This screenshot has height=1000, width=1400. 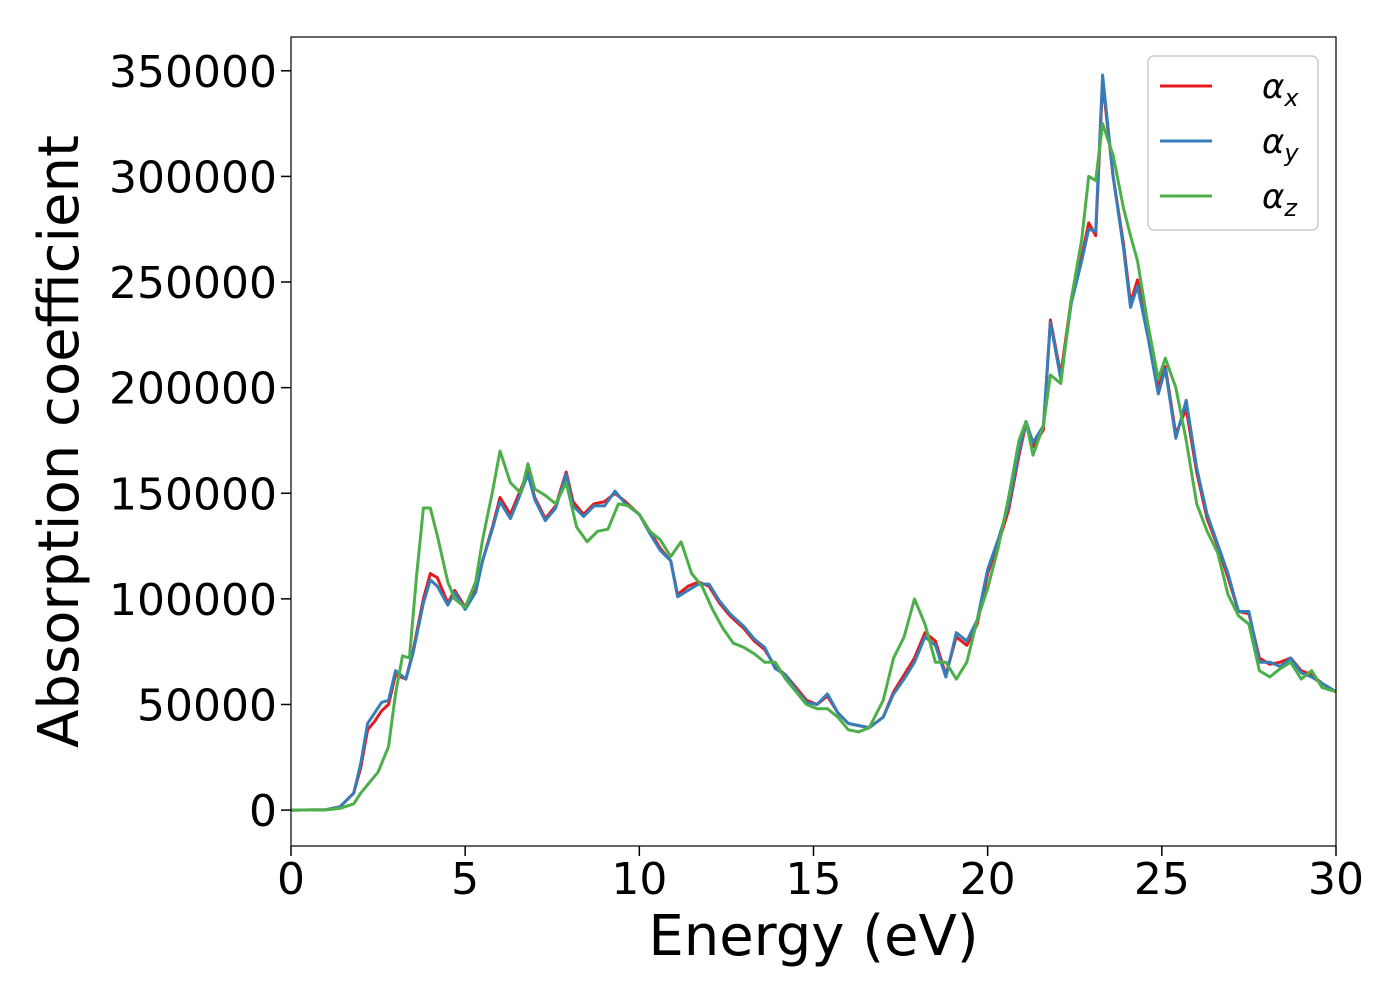 I want to click on x-tick-label: 30, so click(x=1336, y=879).